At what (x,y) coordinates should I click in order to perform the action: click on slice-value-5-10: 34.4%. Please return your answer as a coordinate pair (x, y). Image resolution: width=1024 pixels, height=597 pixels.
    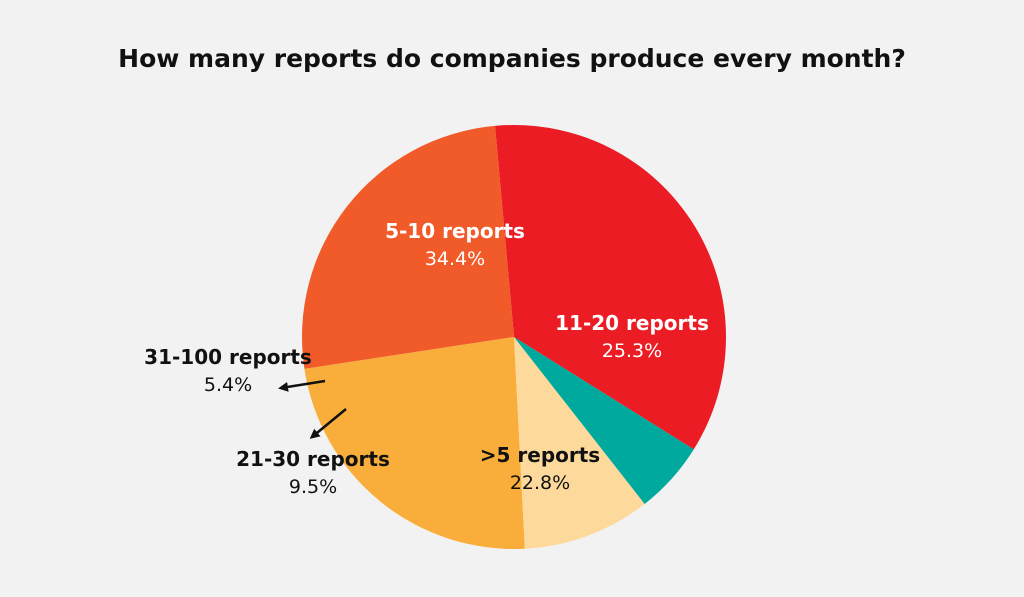
    Looking at the image, I should click on (455, 259).